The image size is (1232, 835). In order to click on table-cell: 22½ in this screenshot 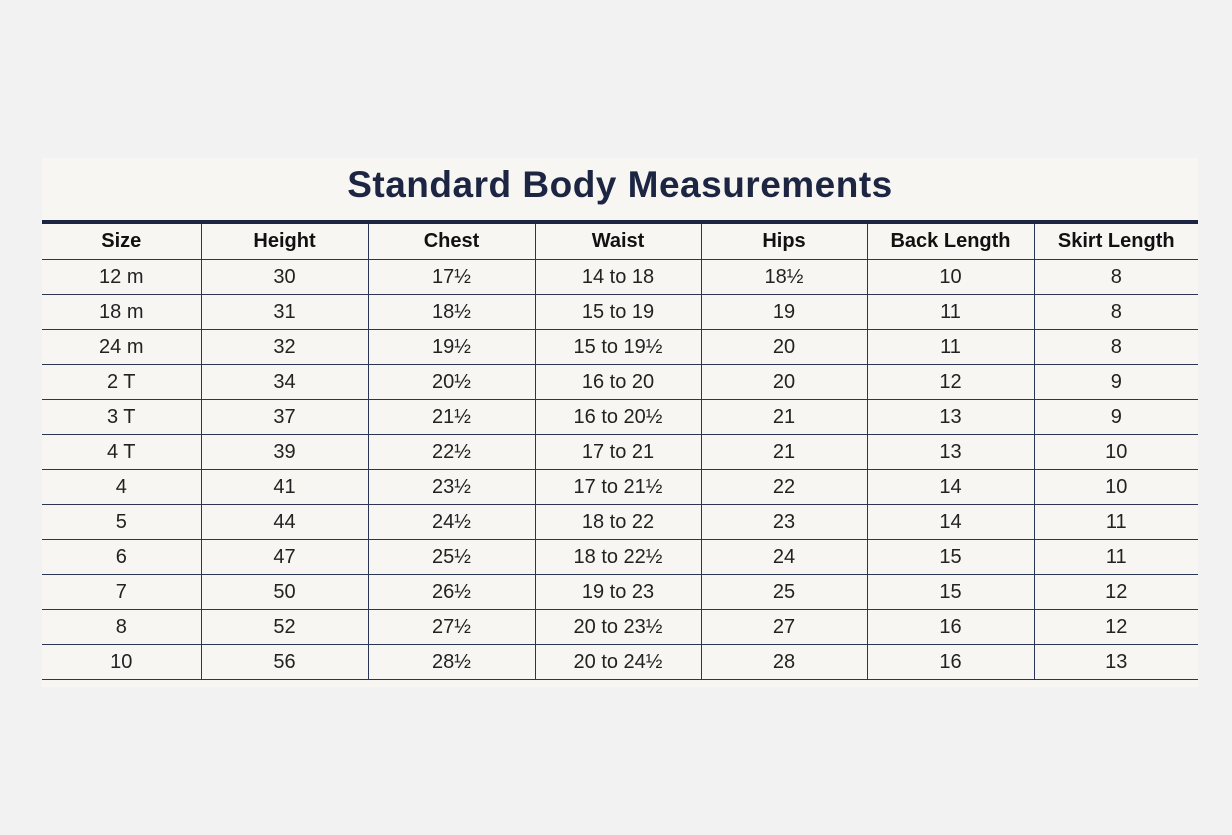, I will do `click(451, 452)`.